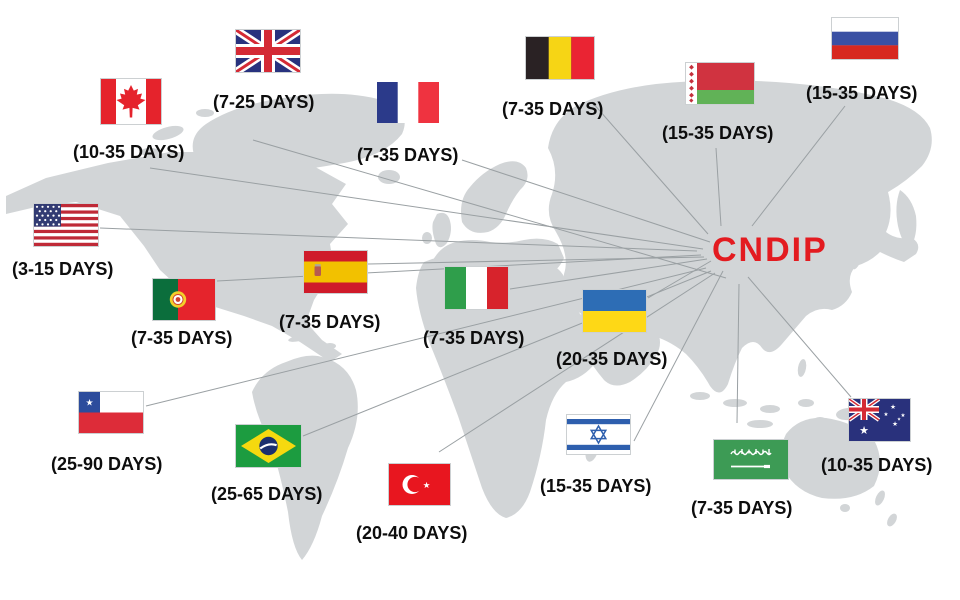 The image size is (960, 600). What do you see at coordinates (335, 272) in the screenshot?
I see `spain-flag-icon` at bounding box center [335, 272].